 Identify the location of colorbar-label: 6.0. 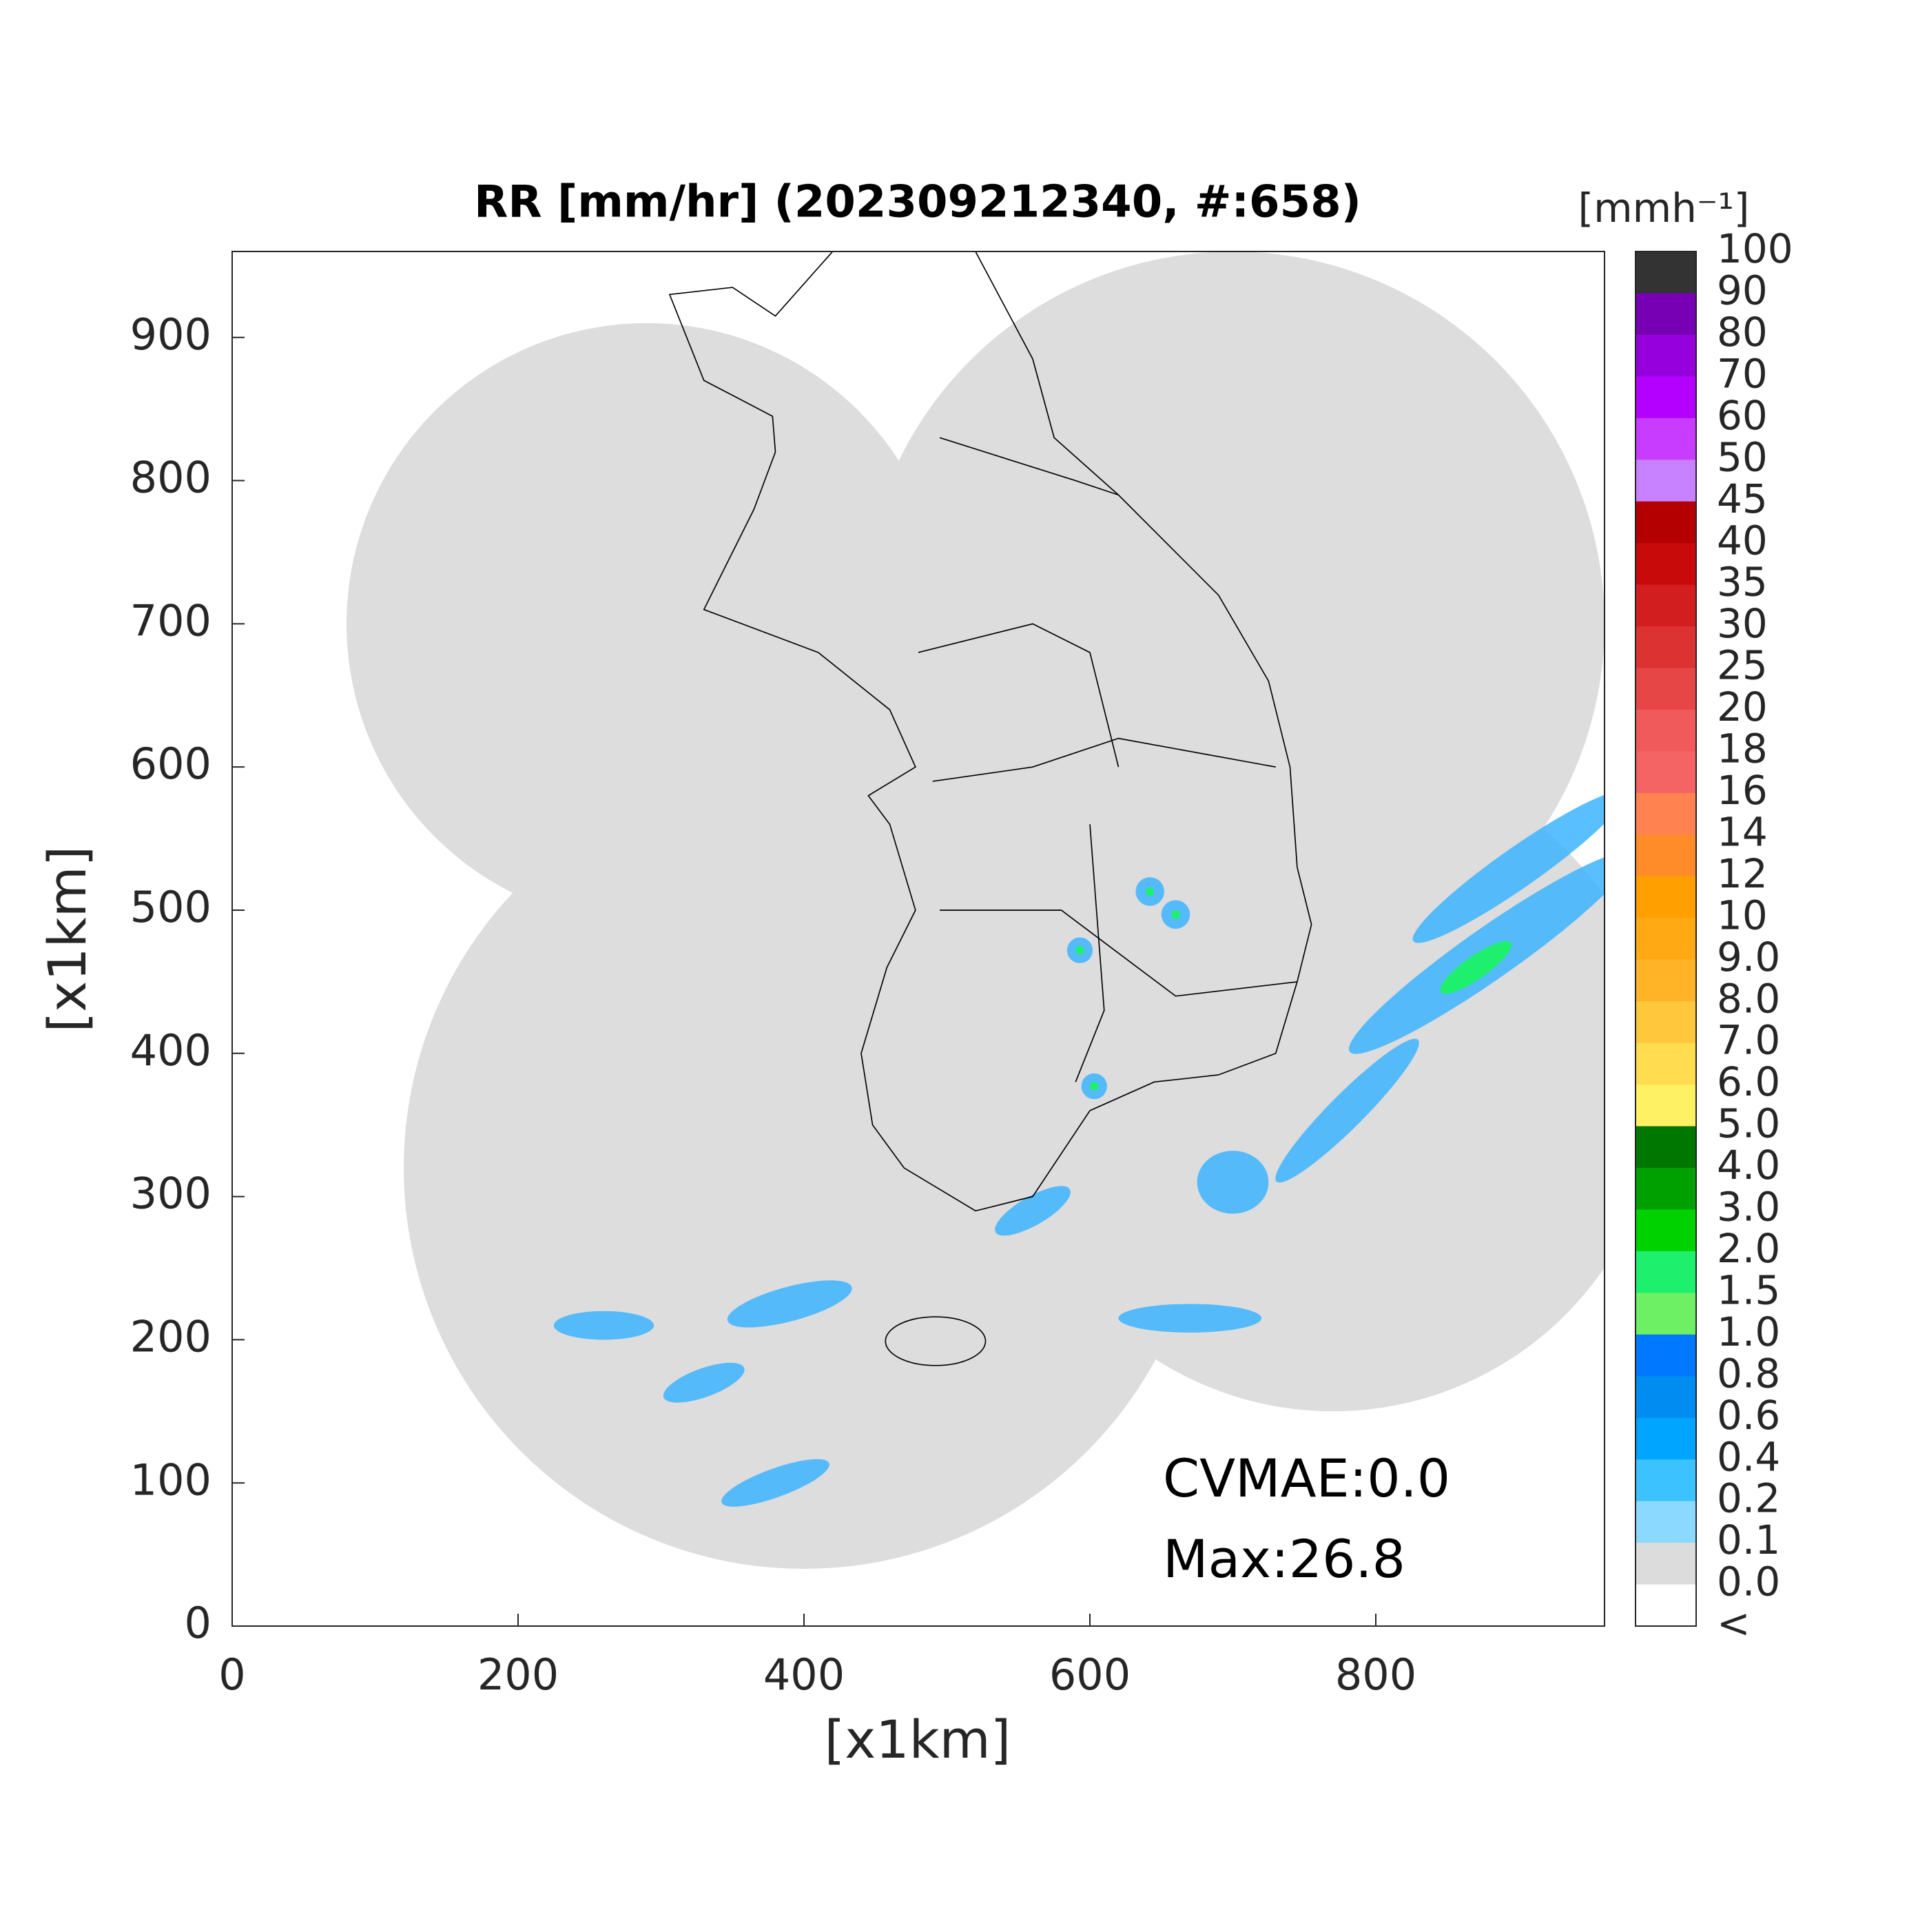
(1748, 1081).